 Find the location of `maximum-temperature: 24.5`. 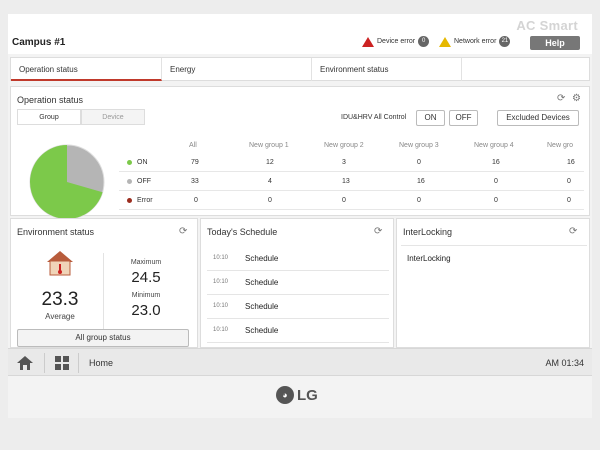

maximum-temperature: 24.5 is located at coordinates (146, 277).